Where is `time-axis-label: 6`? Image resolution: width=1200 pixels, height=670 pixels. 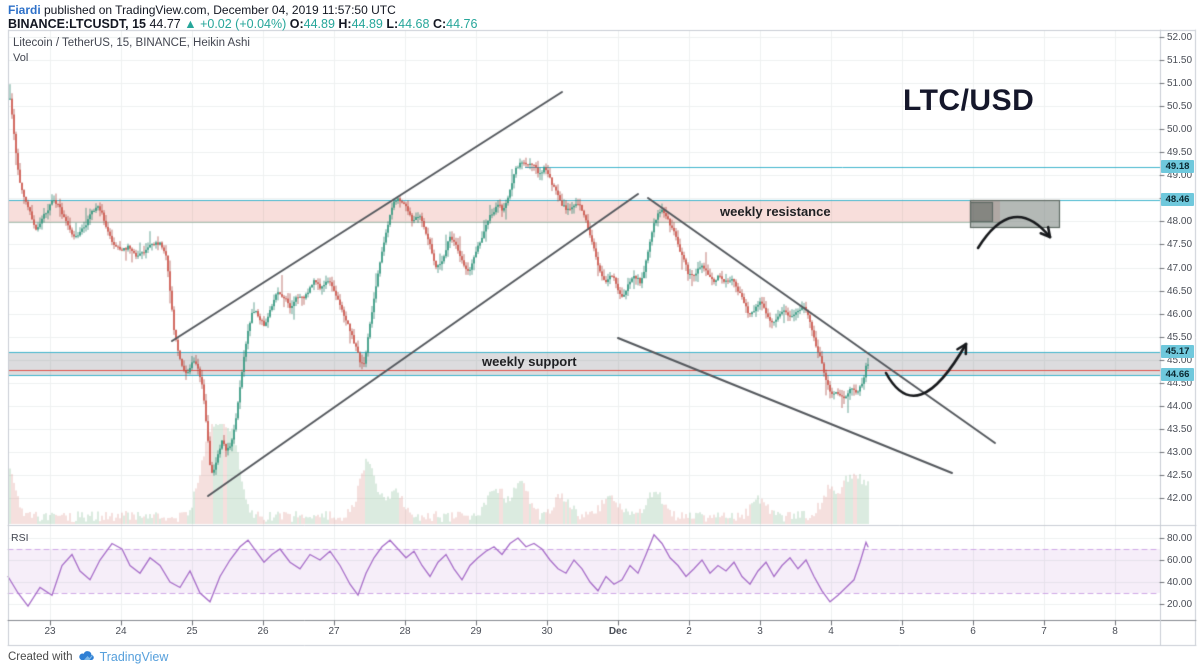 time-axis-label: 6 is located at coordinates (973, 631).